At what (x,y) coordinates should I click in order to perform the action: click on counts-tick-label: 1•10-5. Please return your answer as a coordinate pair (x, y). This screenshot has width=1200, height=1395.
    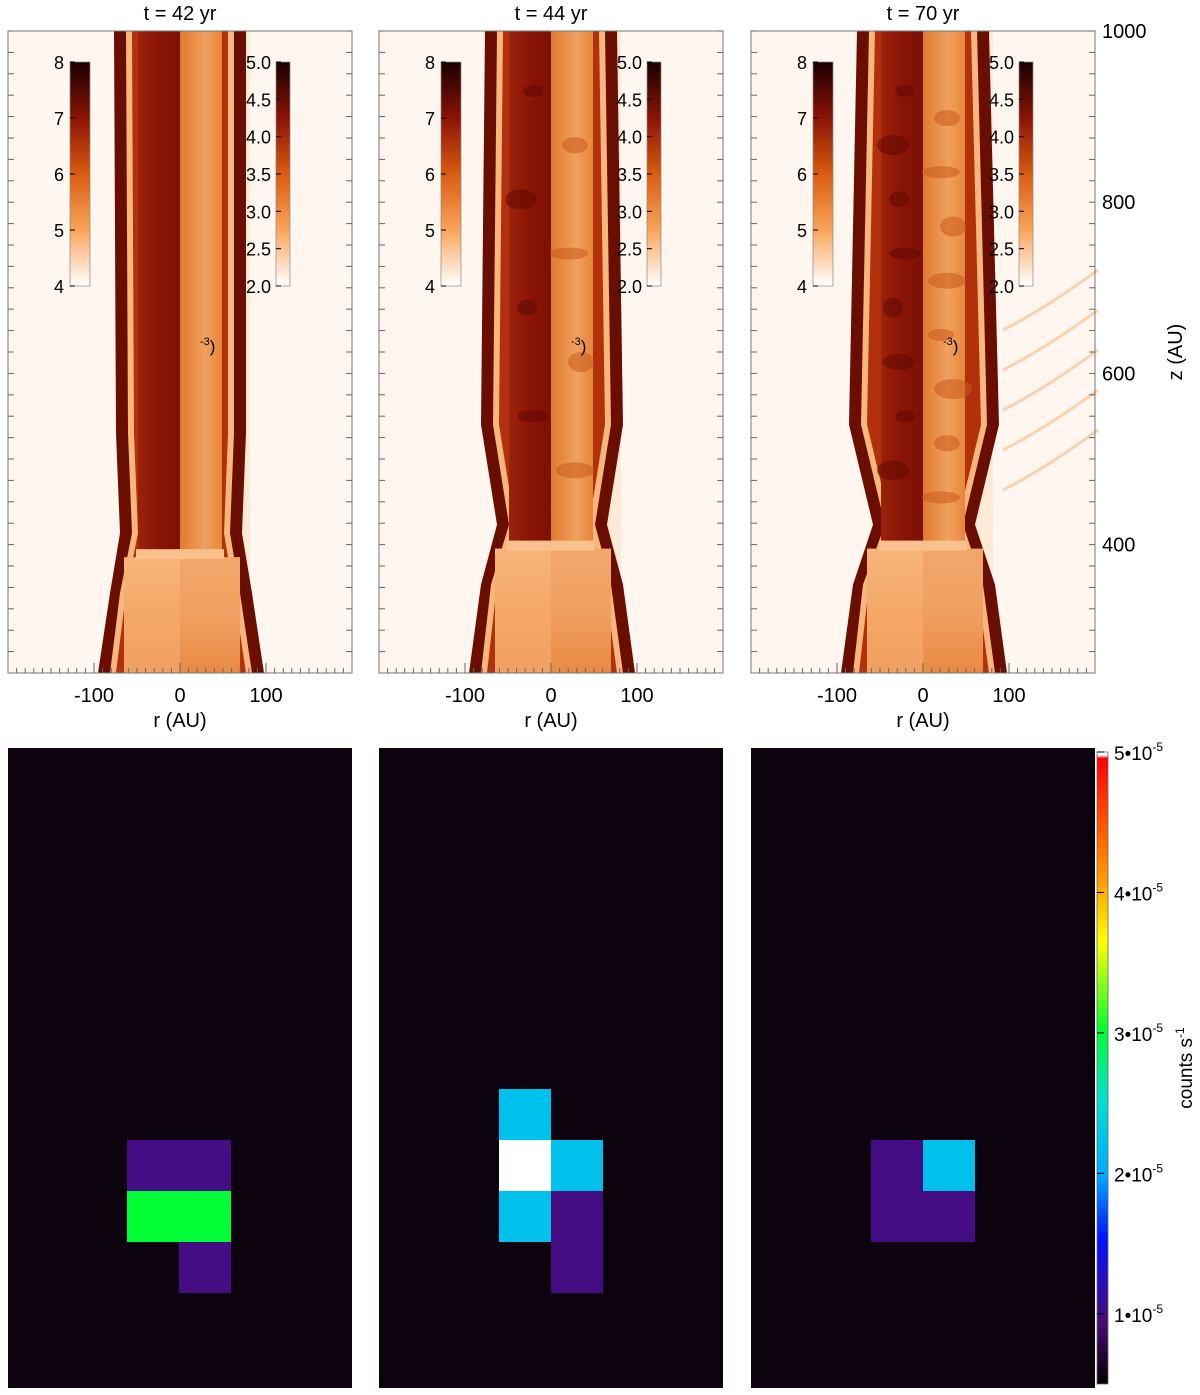
    Looking at the image, I should click on (1138, 1314).